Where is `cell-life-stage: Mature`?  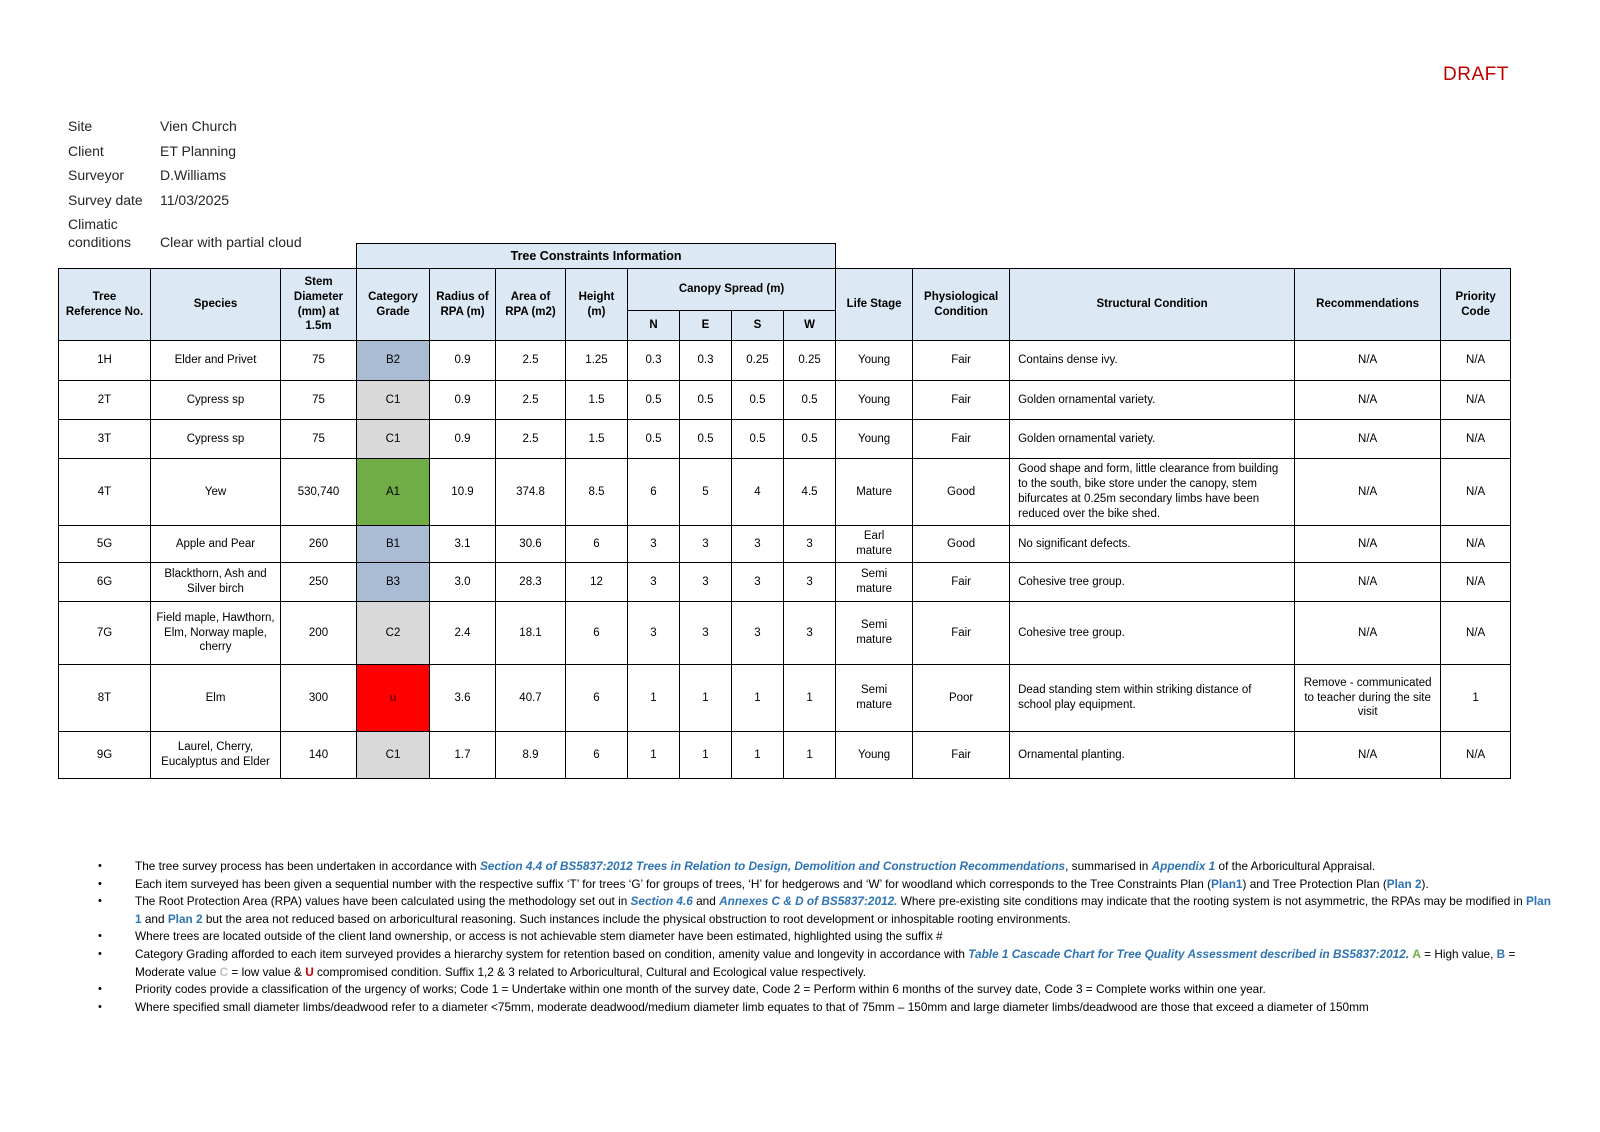
cell-life-stage: Mature is located at coordinates (874, 492).